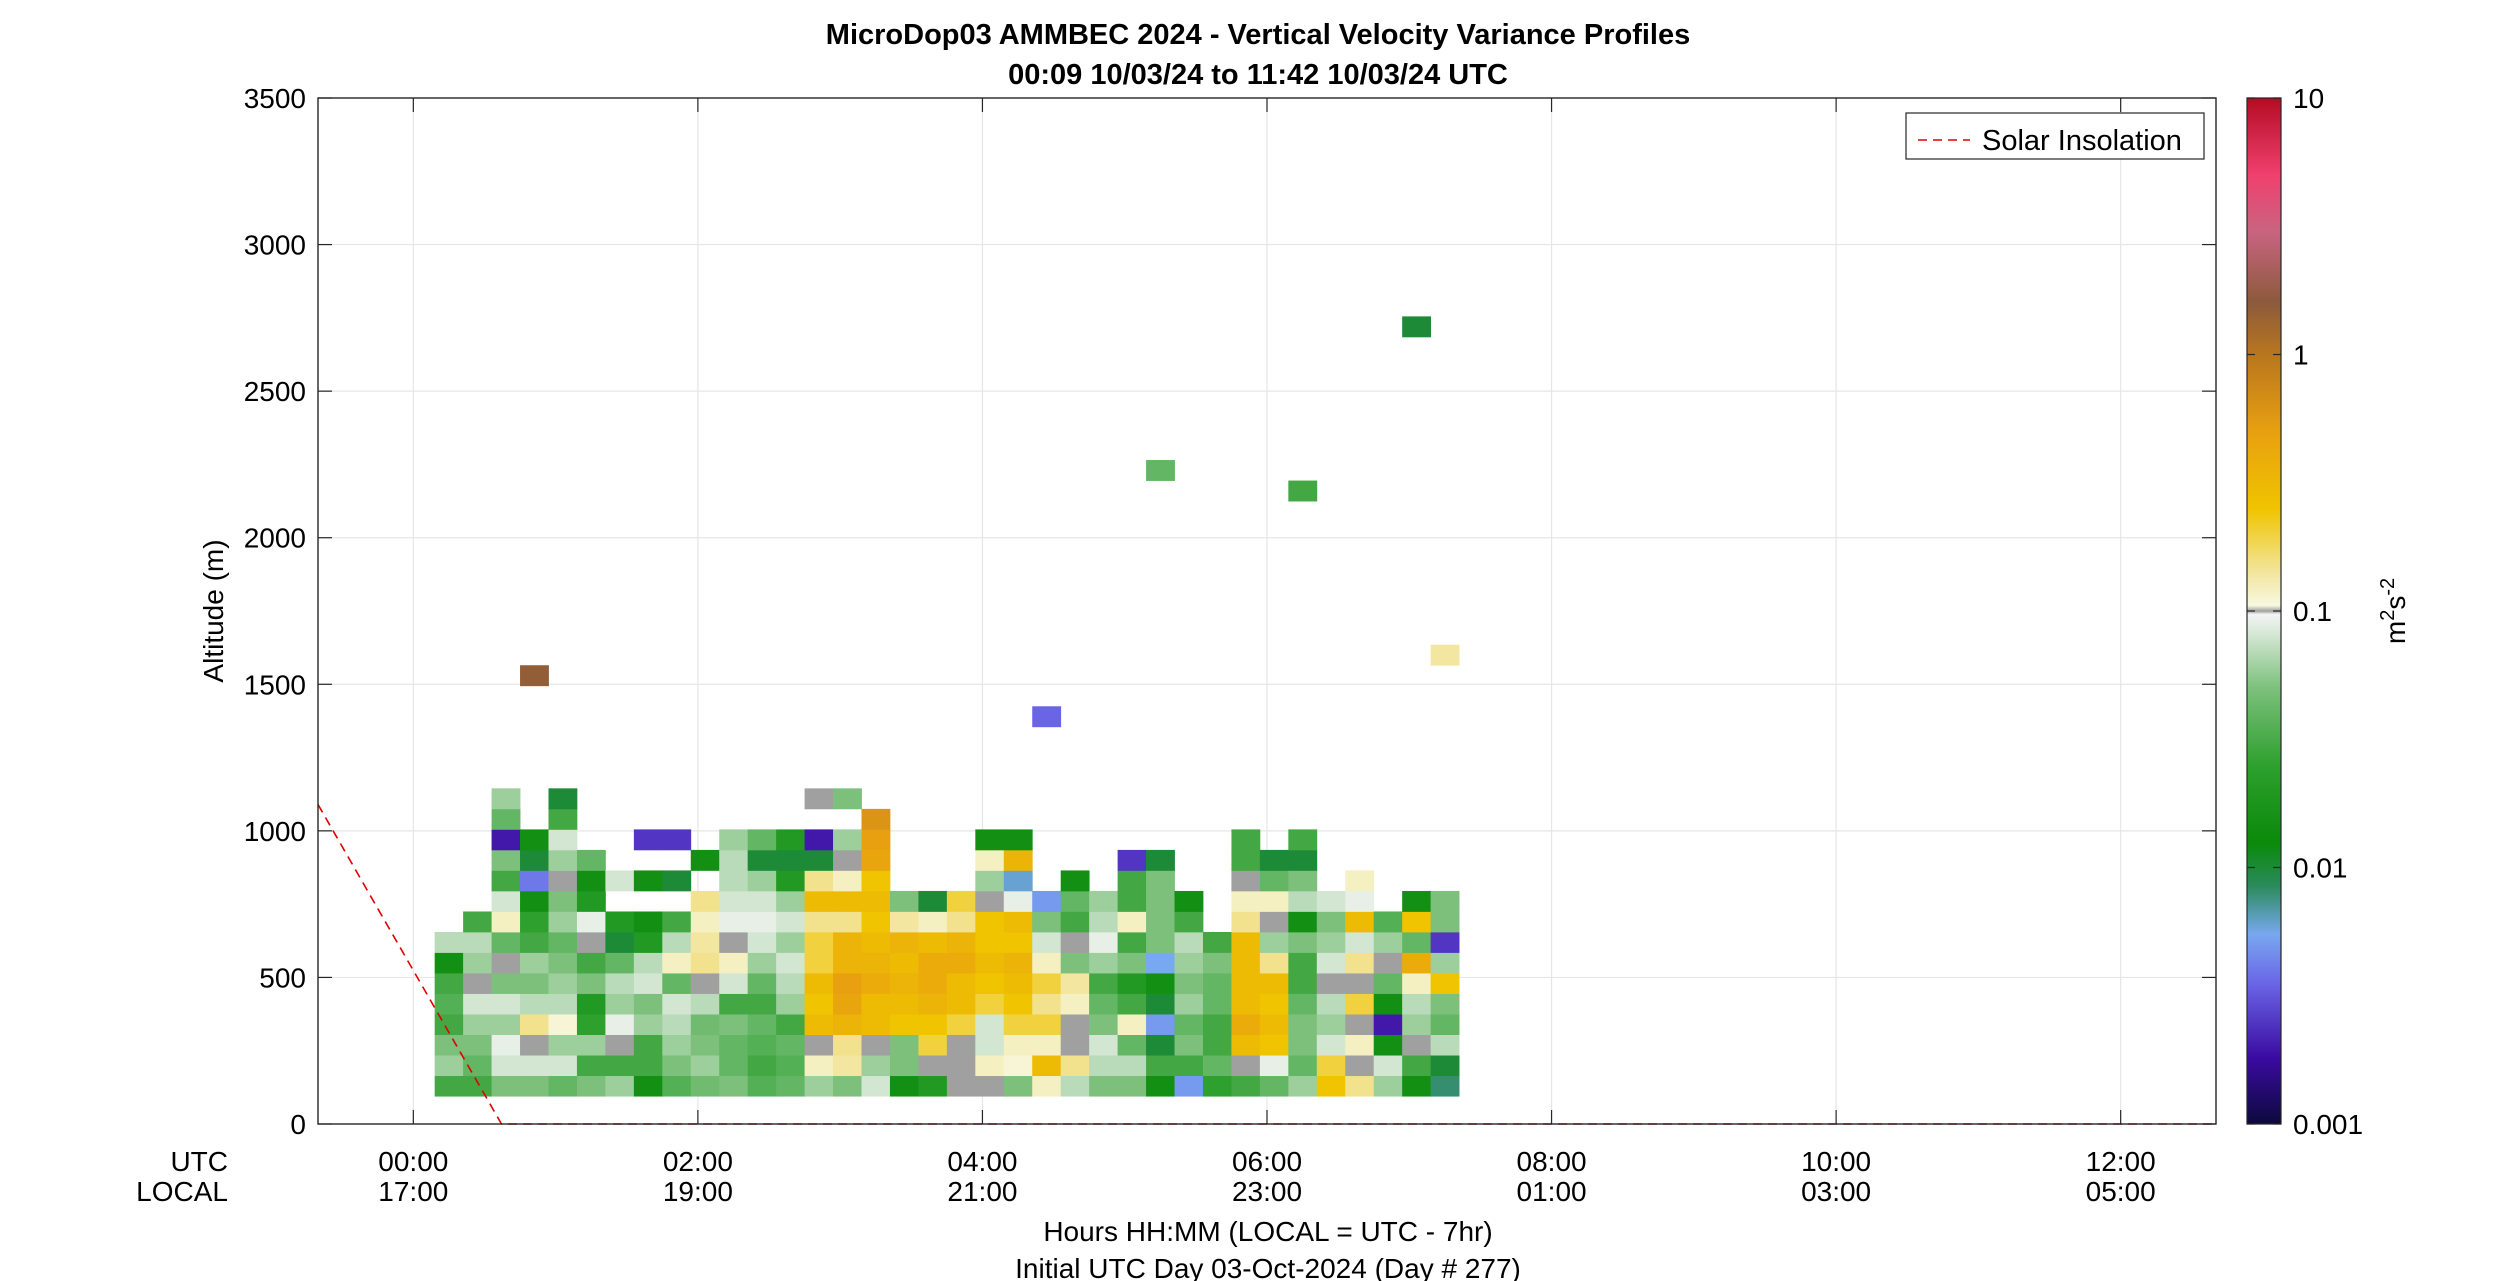 The height and width of the screenshot is (1281, 2517). Describe the element at coordinates (982, 1161) in the screenshot. I see `x-tick-label-utc: 04:00` at that location.